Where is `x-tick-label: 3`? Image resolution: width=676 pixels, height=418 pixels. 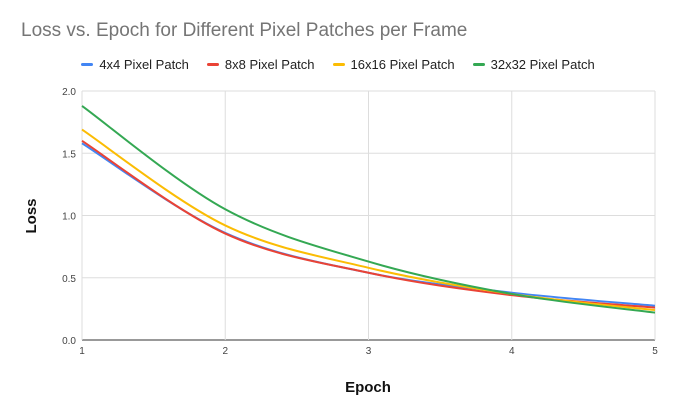
x-tick-label: 3 is located at coordinates (369, 351).